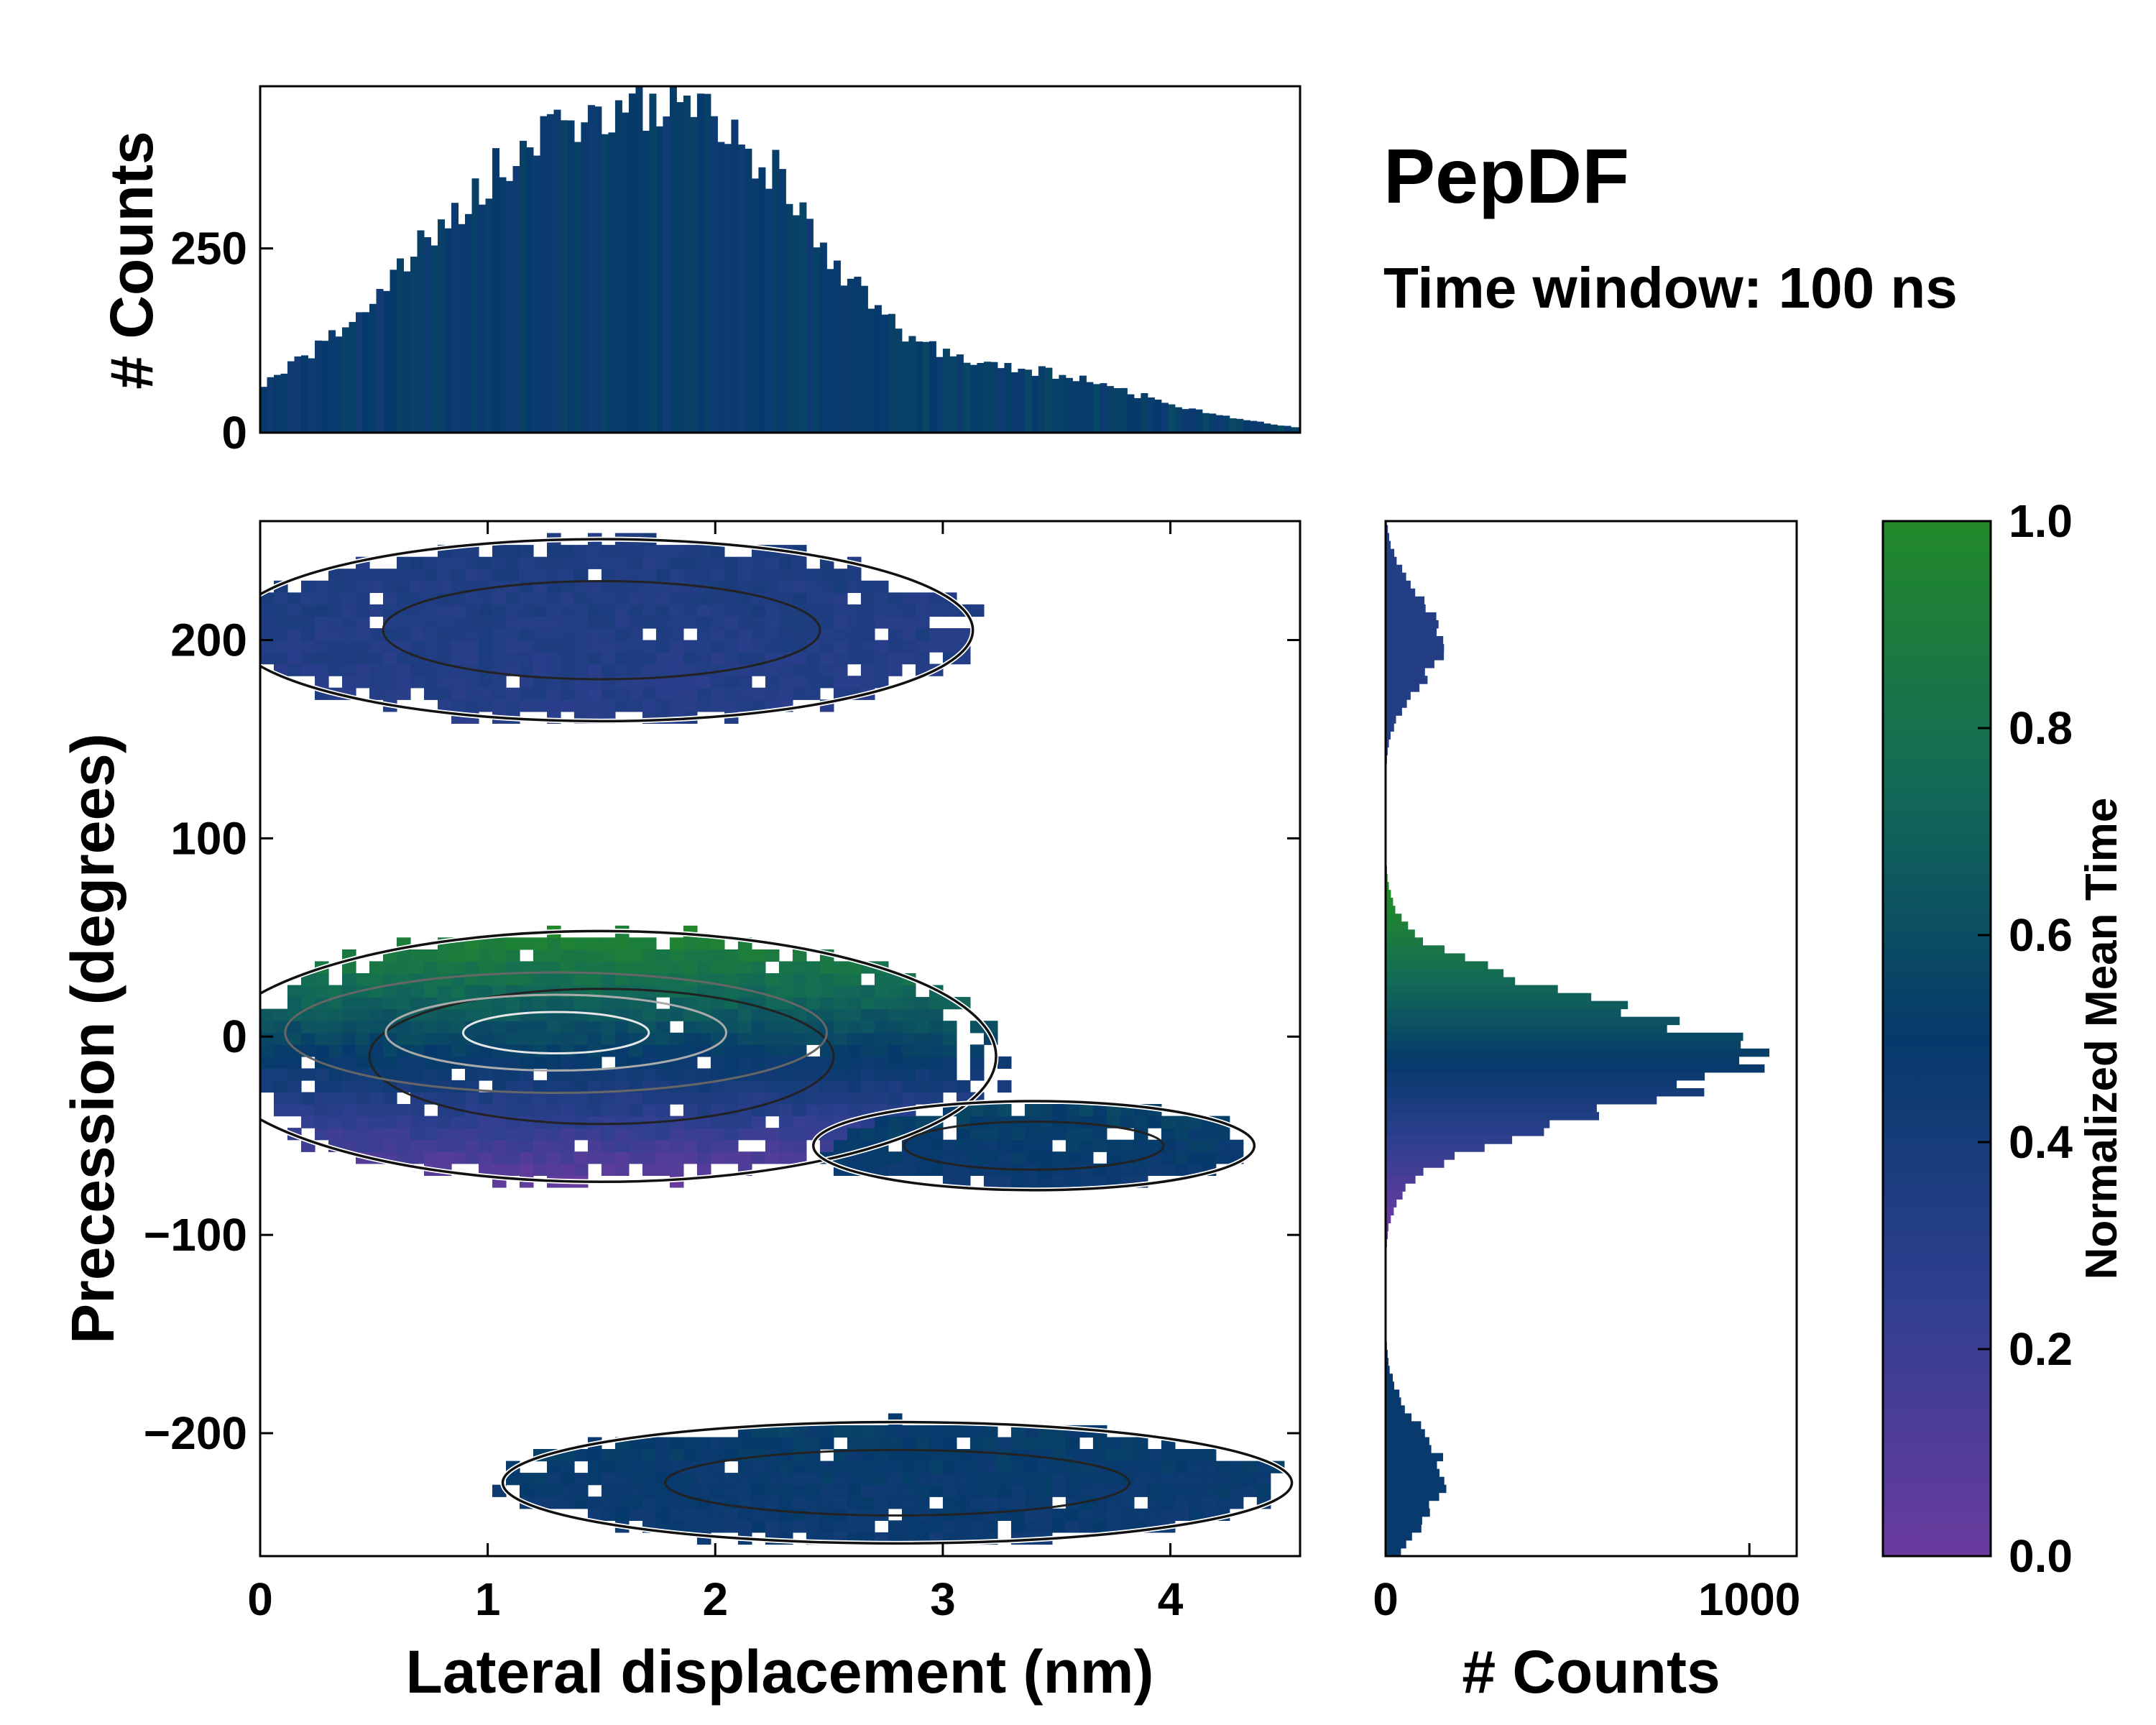 The height and width of the screenshot is (1725, 2156). Describe the element at coordinates (1591, 1672) in the screenshot. I see `right-histogram-xlabel: # Counts` at that location.